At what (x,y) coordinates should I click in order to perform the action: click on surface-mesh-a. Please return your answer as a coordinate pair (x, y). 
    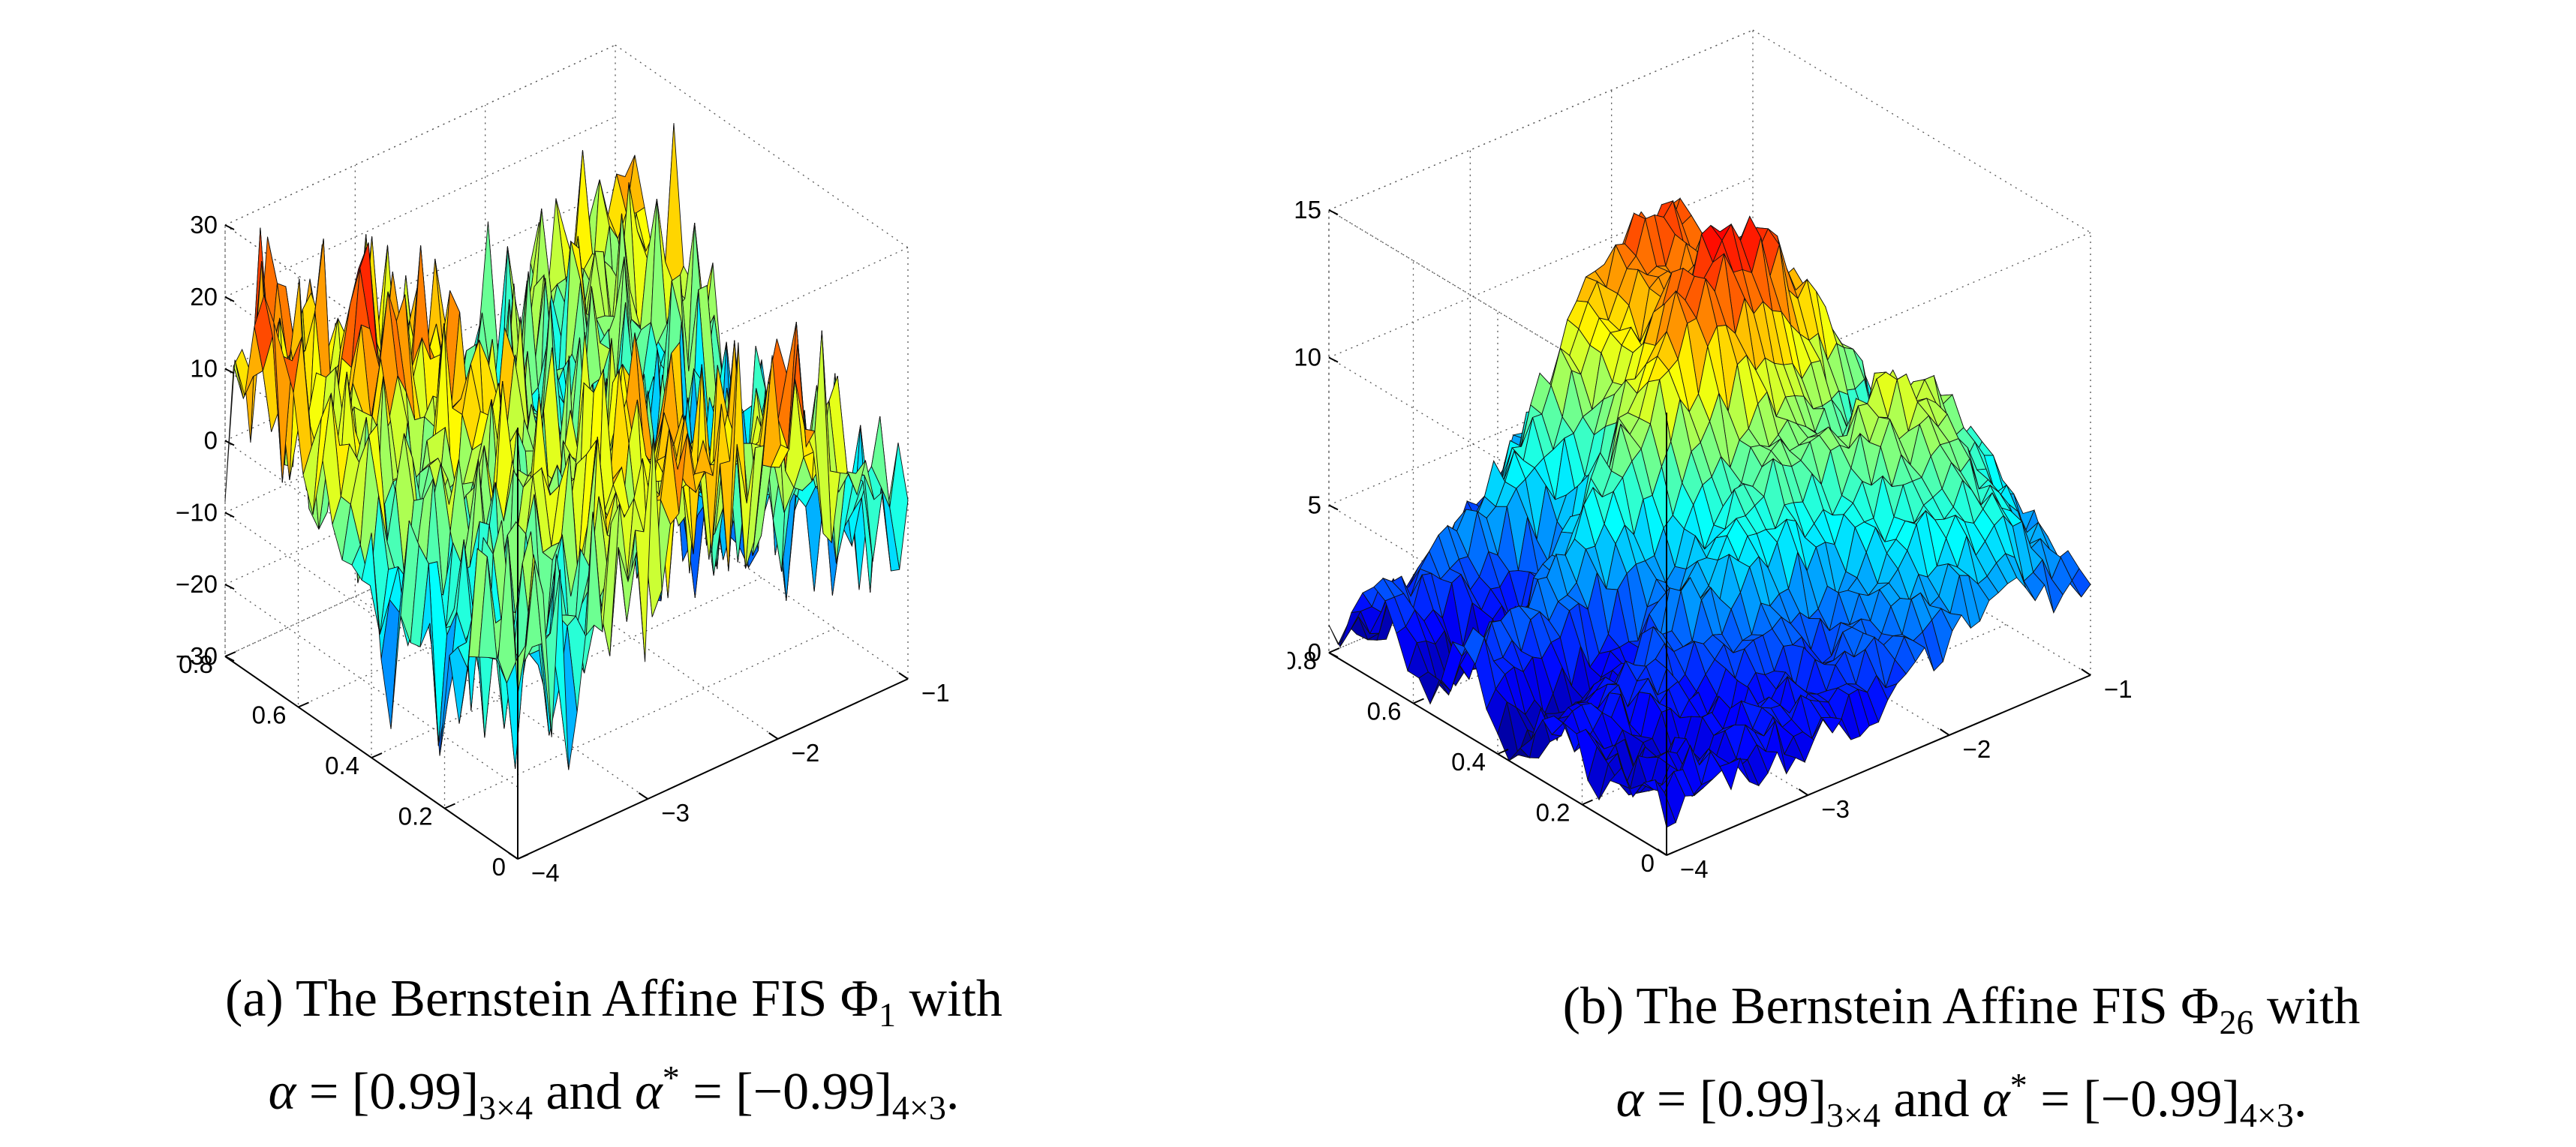
    Looking at the image, I should click on (566, 446).